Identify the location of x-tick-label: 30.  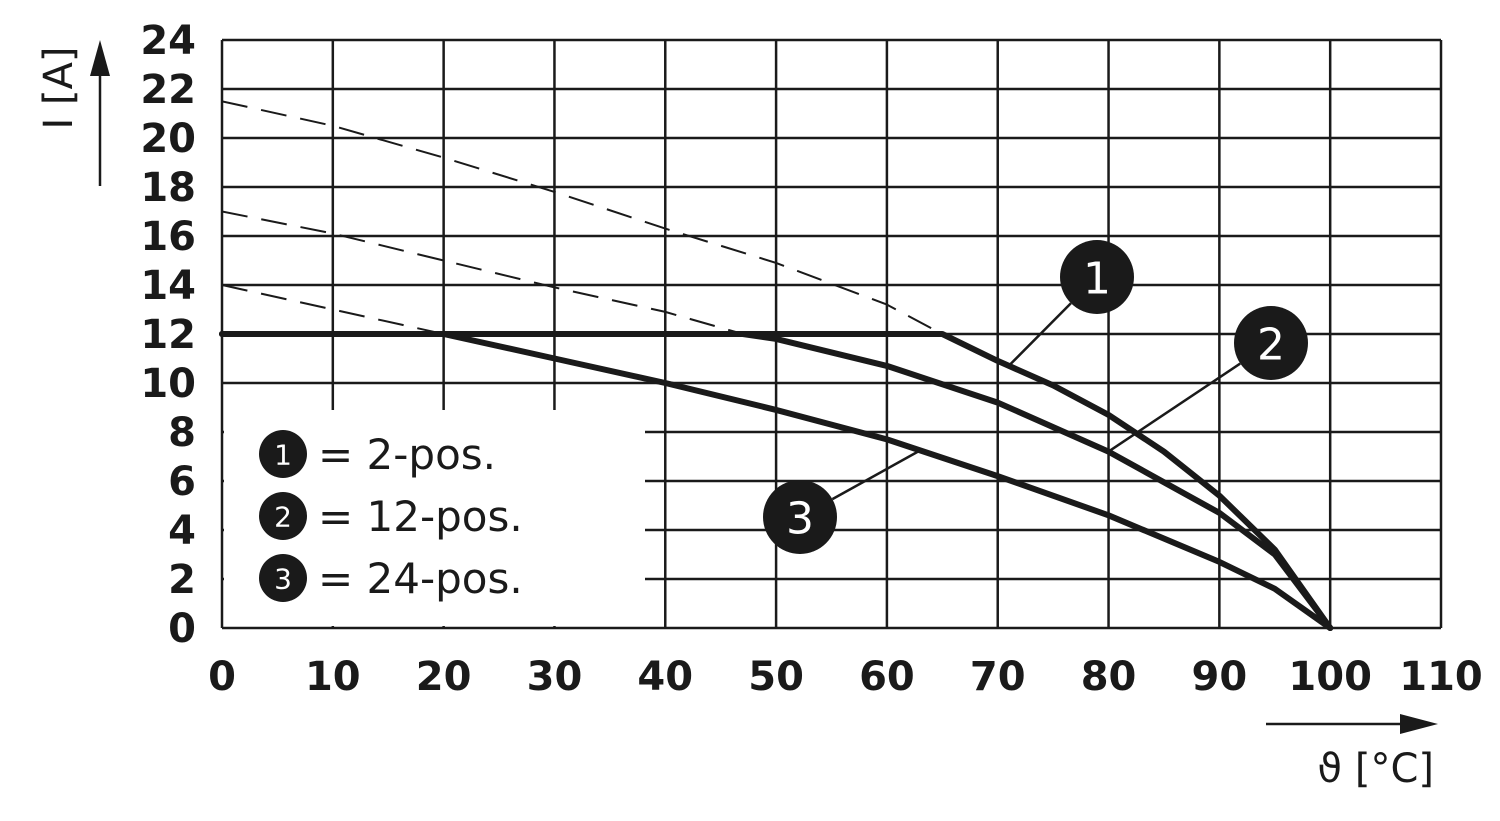
(555, 677).